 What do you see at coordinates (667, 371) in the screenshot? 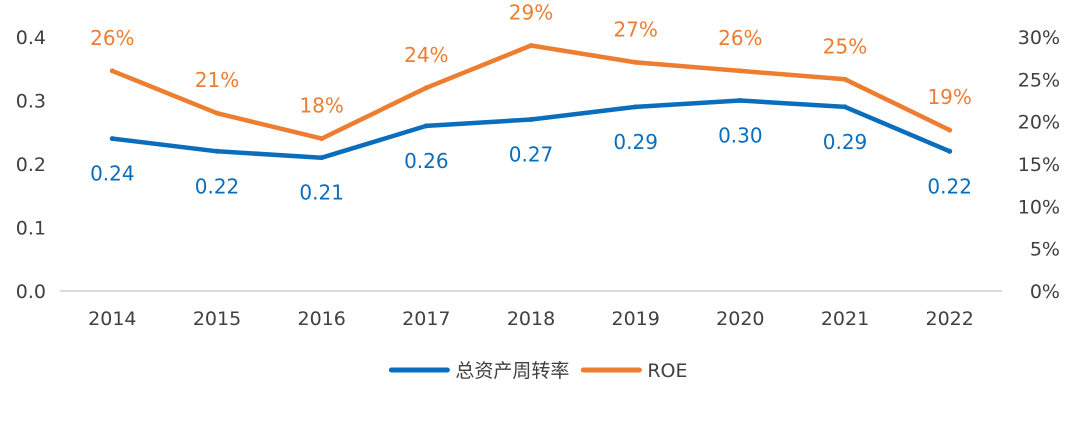
I see `legend-label: ROE` at bounding box center [667, 371].